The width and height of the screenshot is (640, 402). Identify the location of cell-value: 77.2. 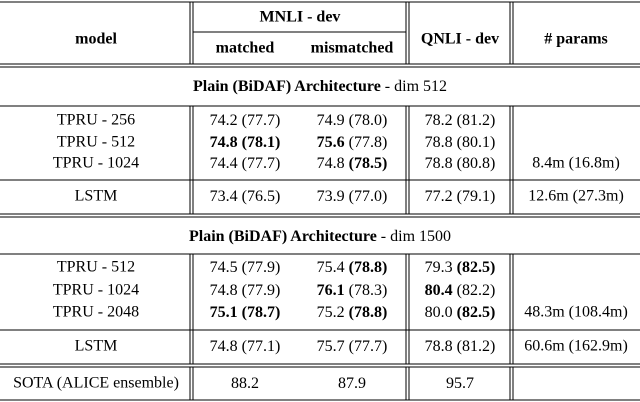
(439, 196).